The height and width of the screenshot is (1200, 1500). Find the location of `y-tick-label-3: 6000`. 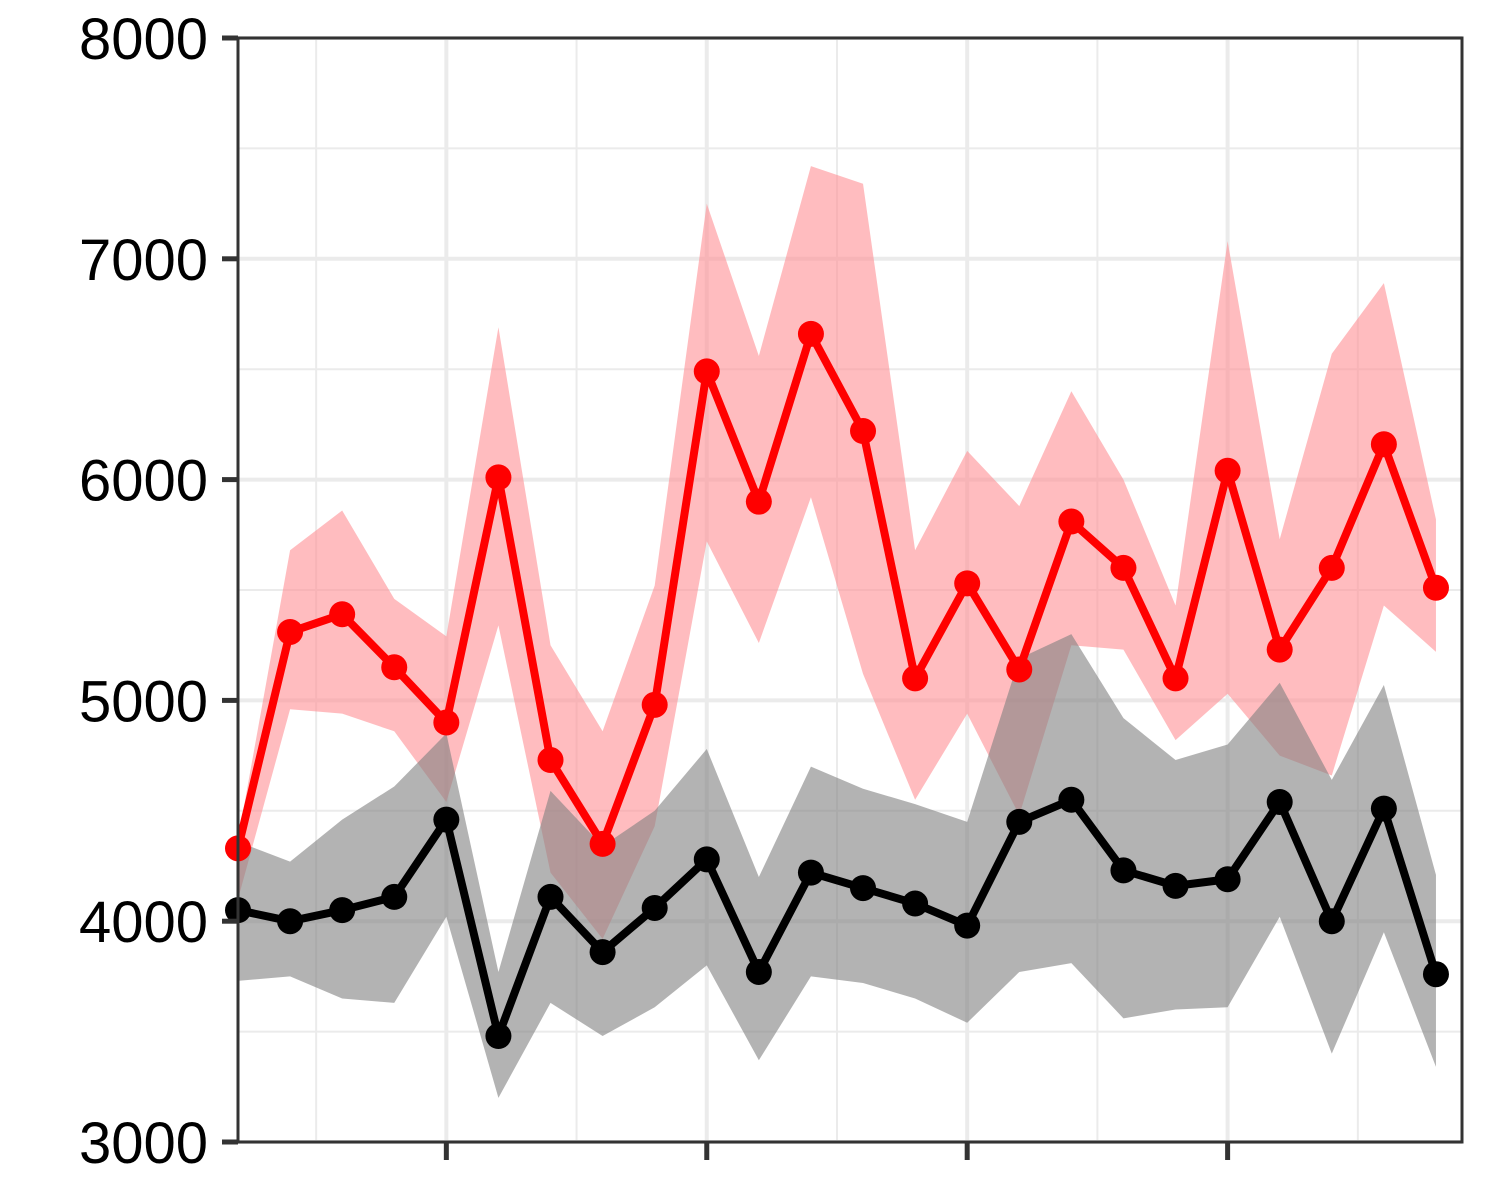

y-tick-label-3: 6000 is located at coordinates (143, 481).